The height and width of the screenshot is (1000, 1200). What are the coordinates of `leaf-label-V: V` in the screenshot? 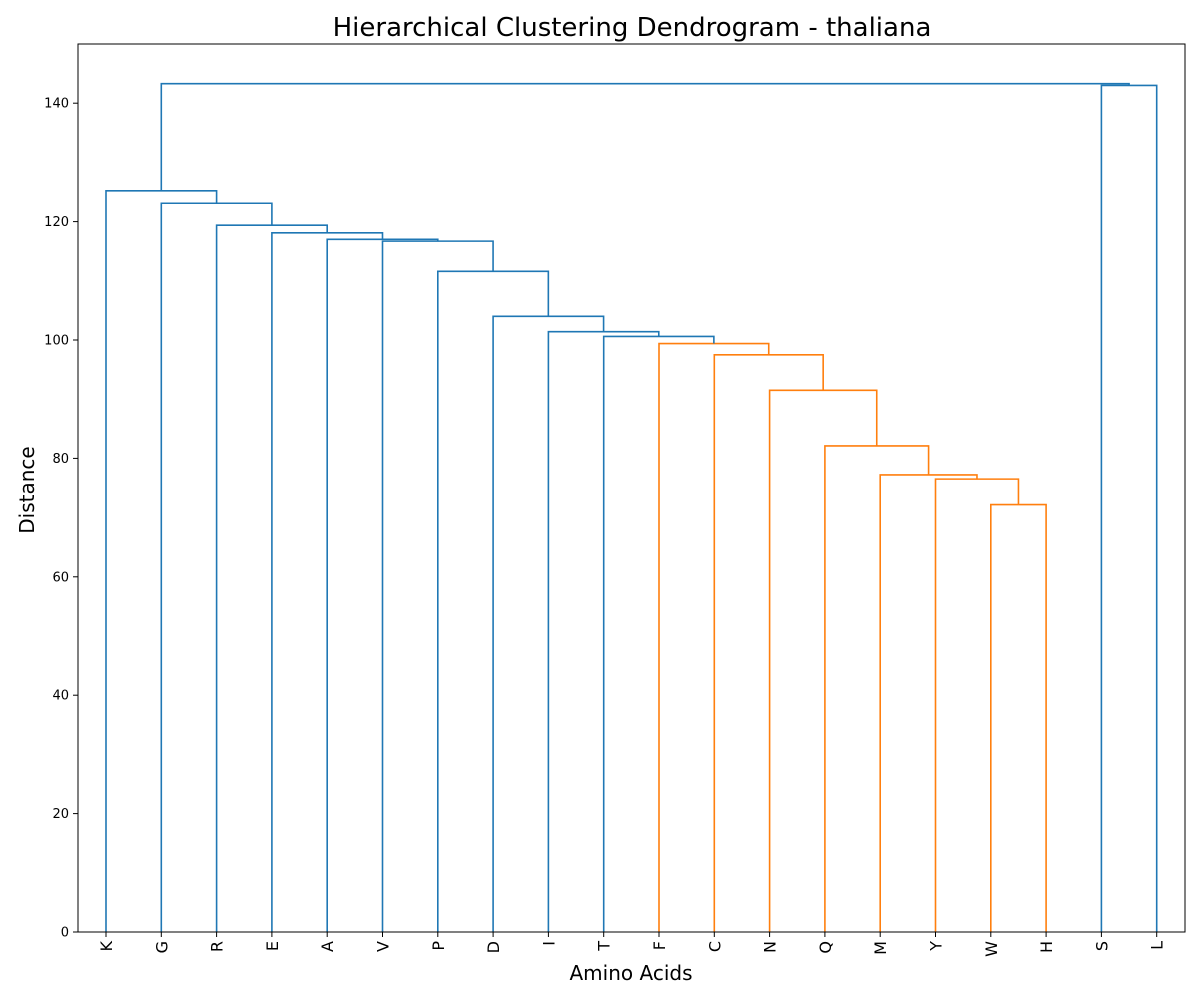 It's located at (383, 946).